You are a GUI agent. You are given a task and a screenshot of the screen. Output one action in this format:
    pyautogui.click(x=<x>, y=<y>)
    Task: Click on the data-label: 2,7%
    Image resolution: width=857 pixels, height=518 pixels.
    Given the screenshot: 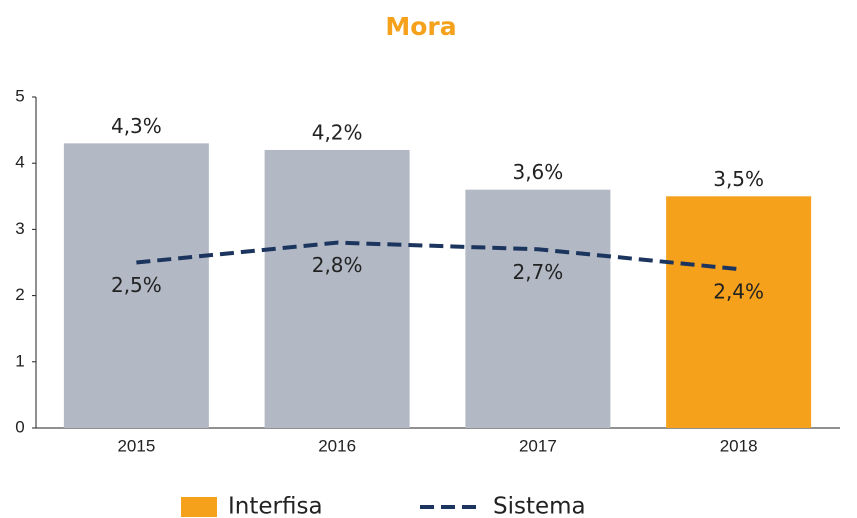 What is the action you would take?
    pyautogui.click(x=537, y=272)
    